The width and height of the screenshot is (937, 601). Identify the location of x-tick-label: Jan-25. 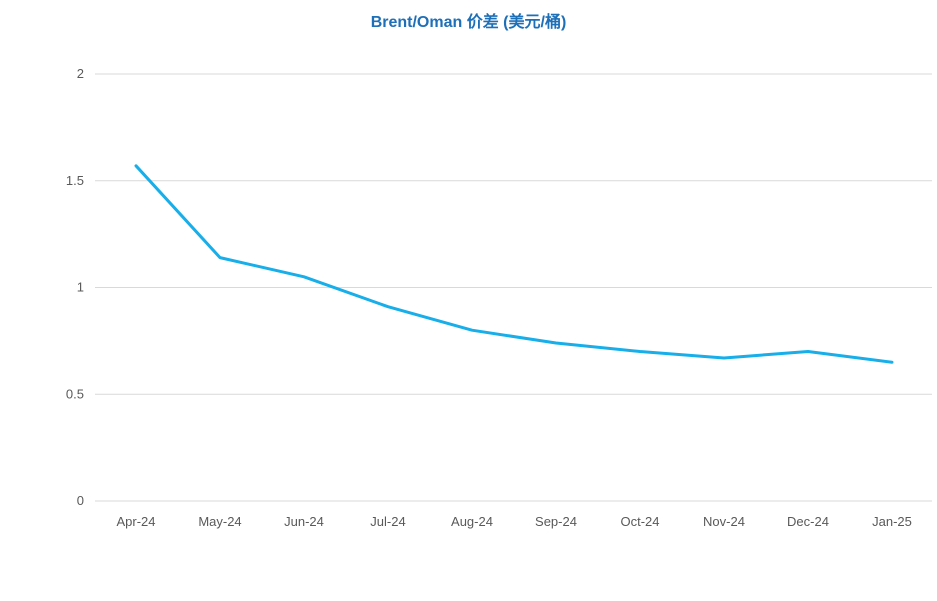
(892, 521).